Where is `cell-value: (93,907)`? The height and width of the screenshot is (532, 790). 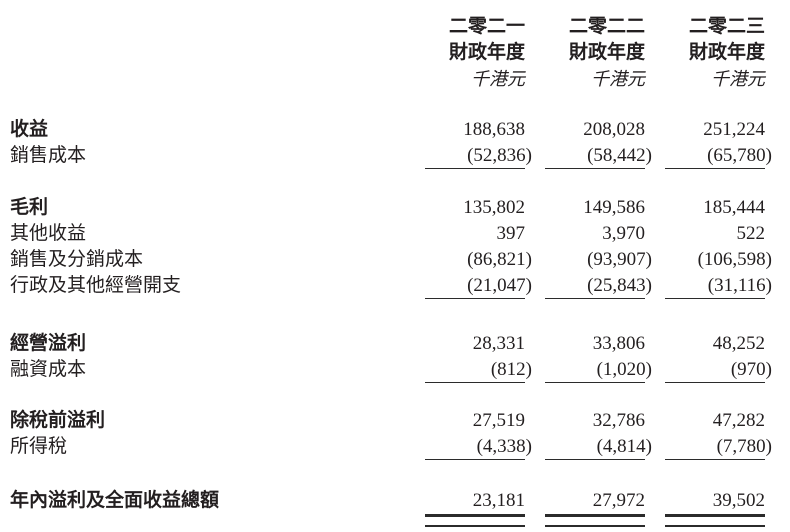
cell-value: (93,907) is located at coordinates (619, 259).